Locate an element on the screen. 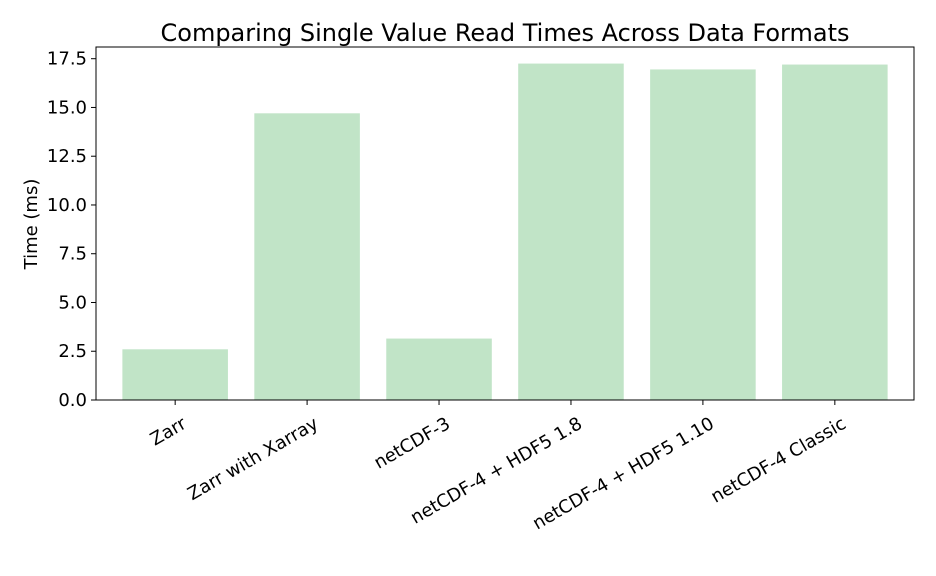  bar-zarr-with-xarray is located at coordinates (307, 257).